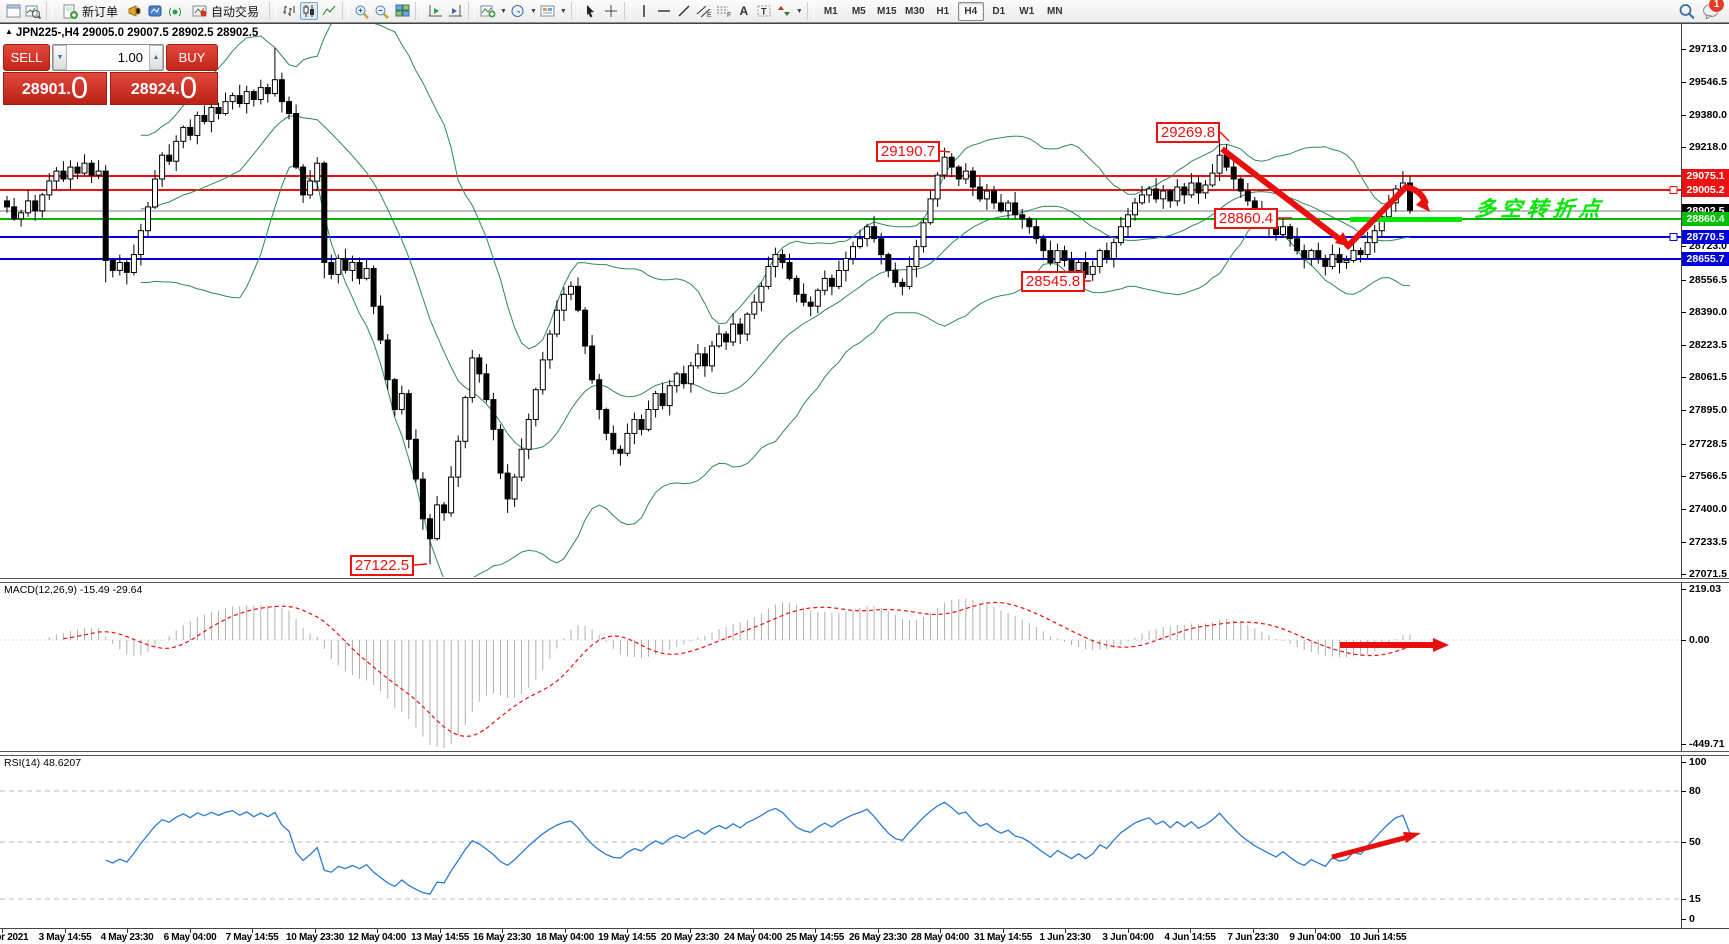 The height and width of the screenshot is (944, 1729). Describe the element at coordinates (563, 11) in the screenshot. I see `templates-caret-icon: ▼` at that location.